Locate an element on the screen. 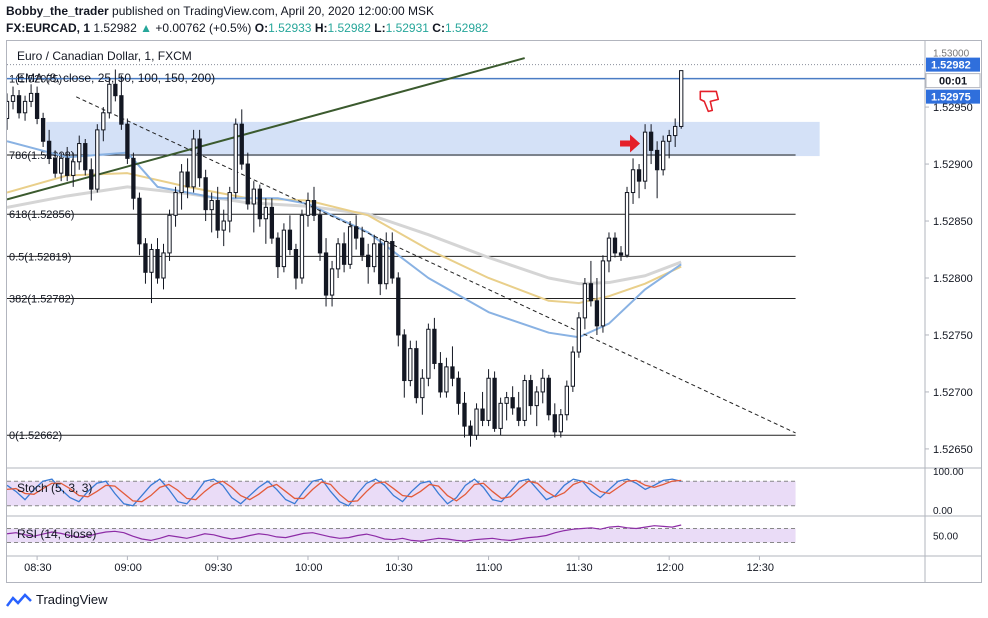 This screenshot has height=618, width=988. stoch-legend: Stoch (5, 3, 3) is located at coordinates (54, 488).